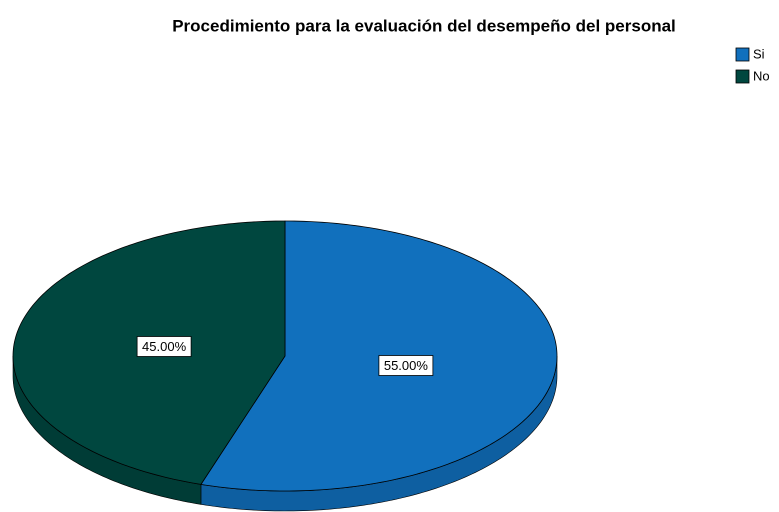  I want to click on data-label: 45.00%, so click(164, 346).